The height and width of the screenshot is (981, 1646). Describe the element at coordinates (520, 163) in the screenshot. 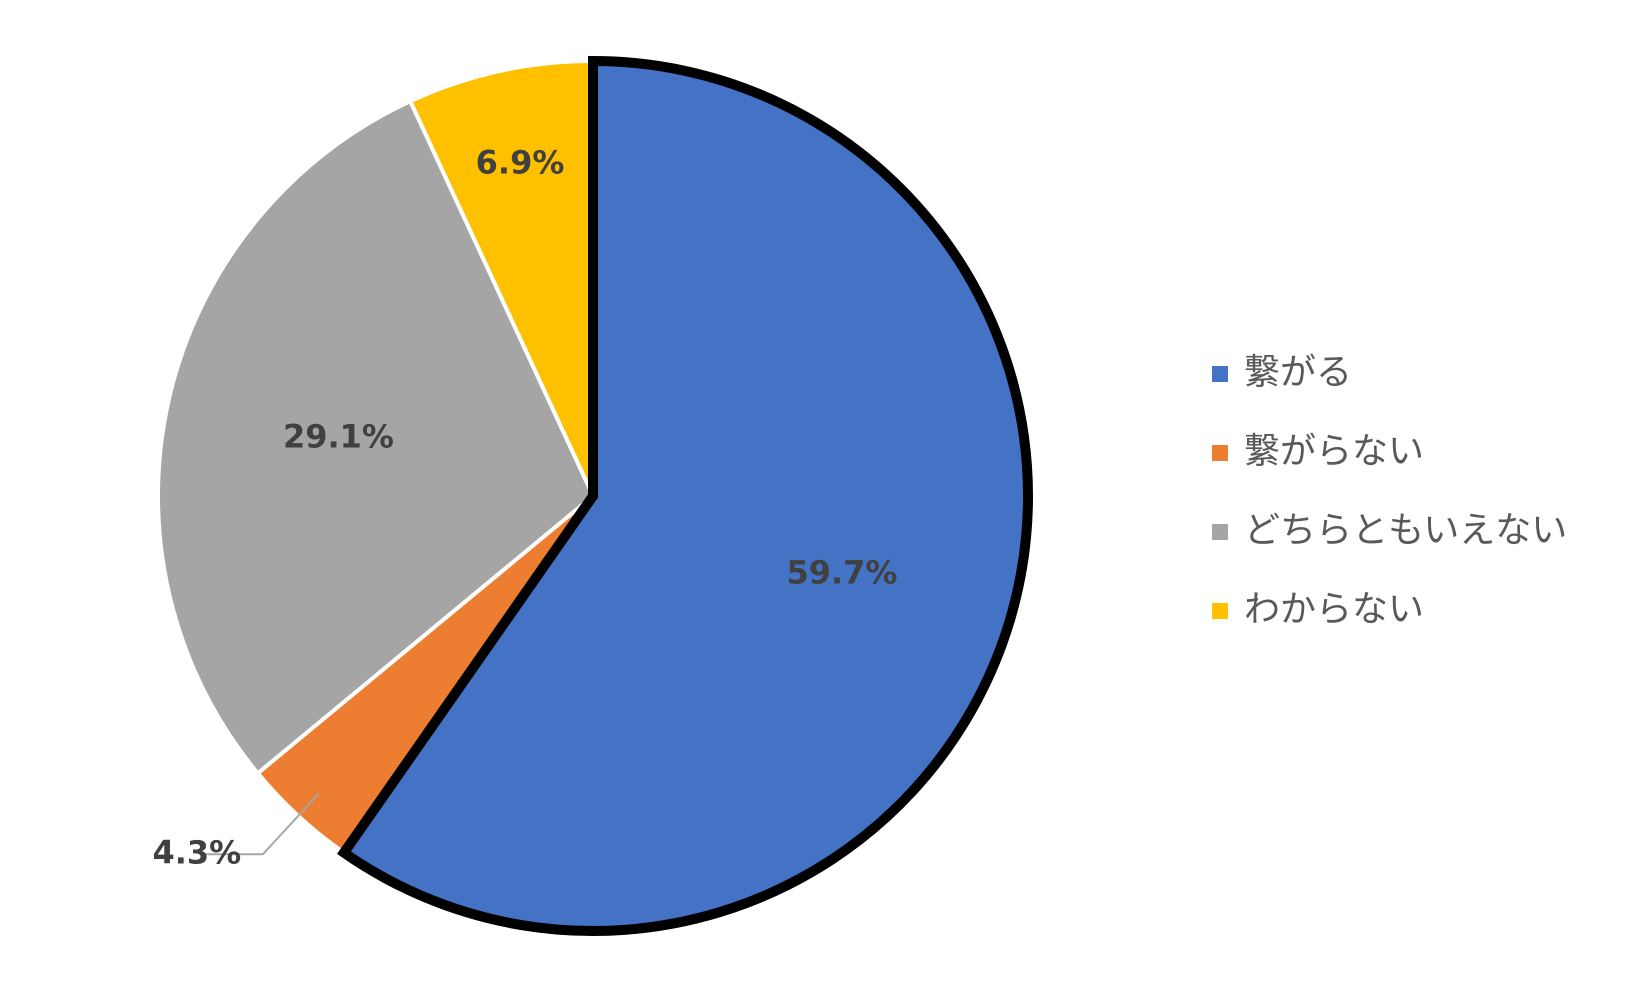

I see `data-label: 6.9%` at that location.